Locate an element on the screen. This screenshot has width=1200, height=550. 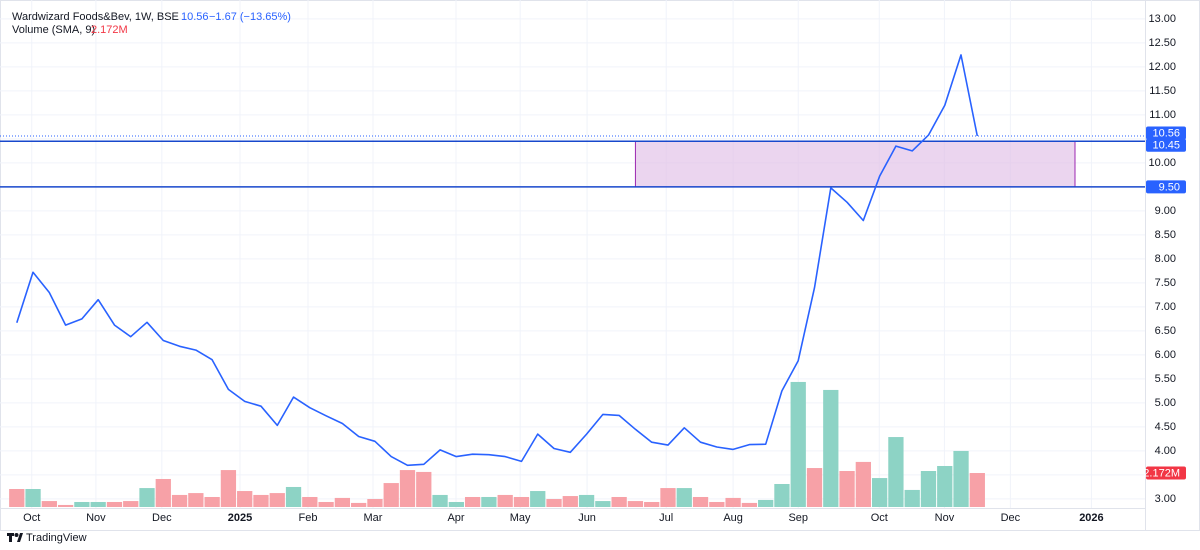
y-tick-label: 8.00 is located at coordinates (1165, 259).